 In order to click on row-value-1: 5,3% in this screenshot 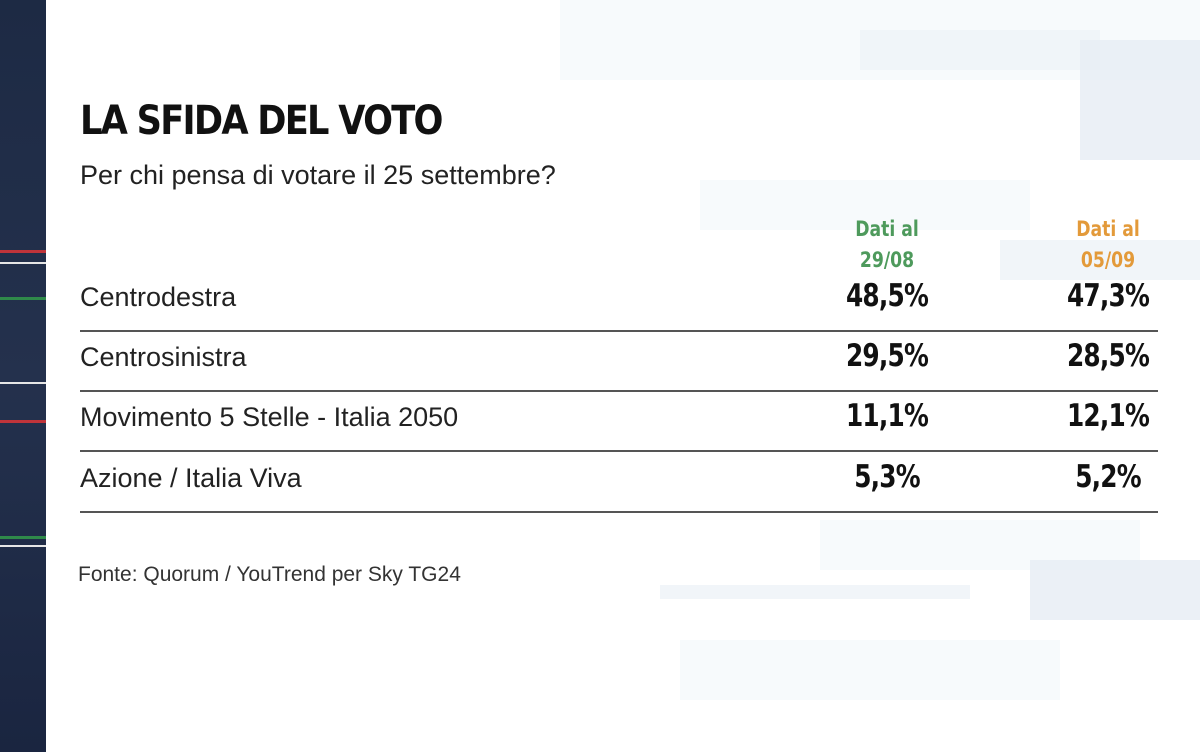, I will do `click(887, 477)`.